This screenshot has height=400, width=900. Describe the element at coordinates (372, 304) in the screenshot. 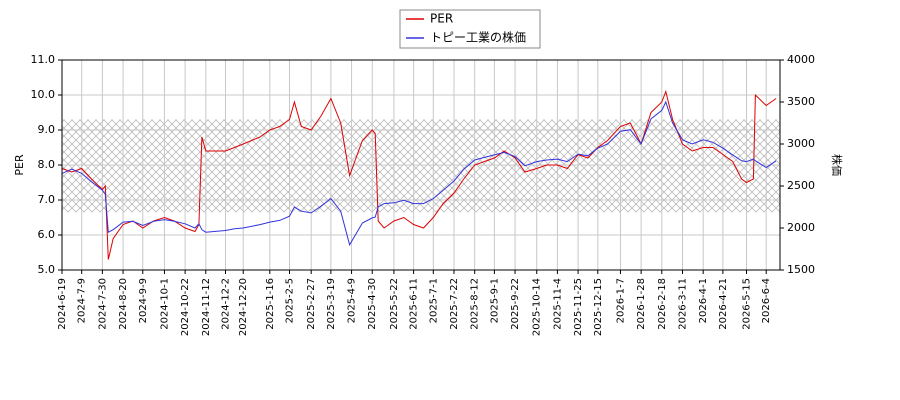

I see `x-tick-label: 2025-4-30` at that location.